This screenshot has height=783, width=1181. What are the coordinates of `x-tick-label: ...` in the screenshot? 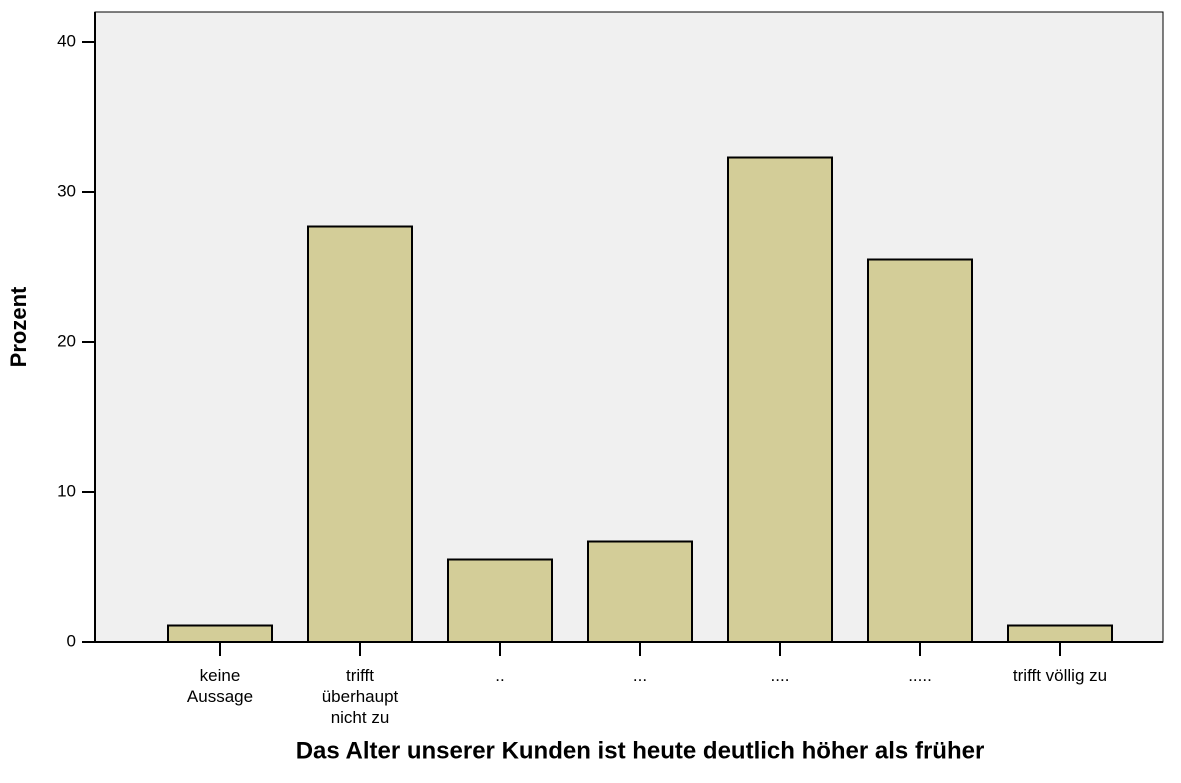 It's located at (640, 675).